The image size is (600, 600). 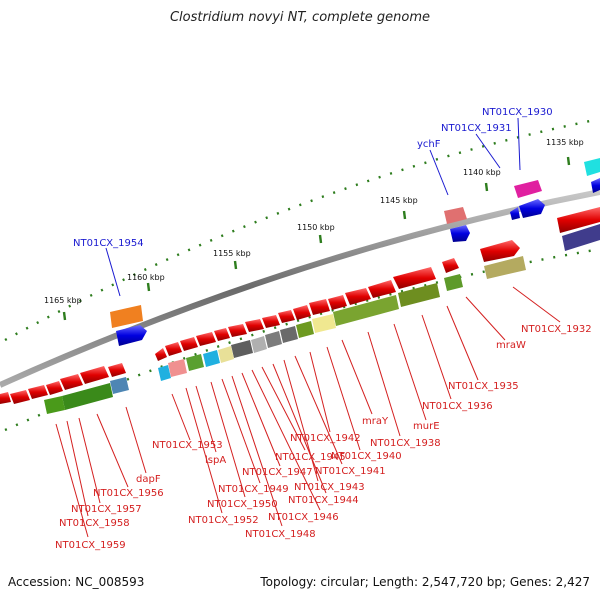 What do you see at coordinates (399, 200) in the screenshot?
I see `tick-label-1145: 1145 kbp` at bounding box center [399, 200].